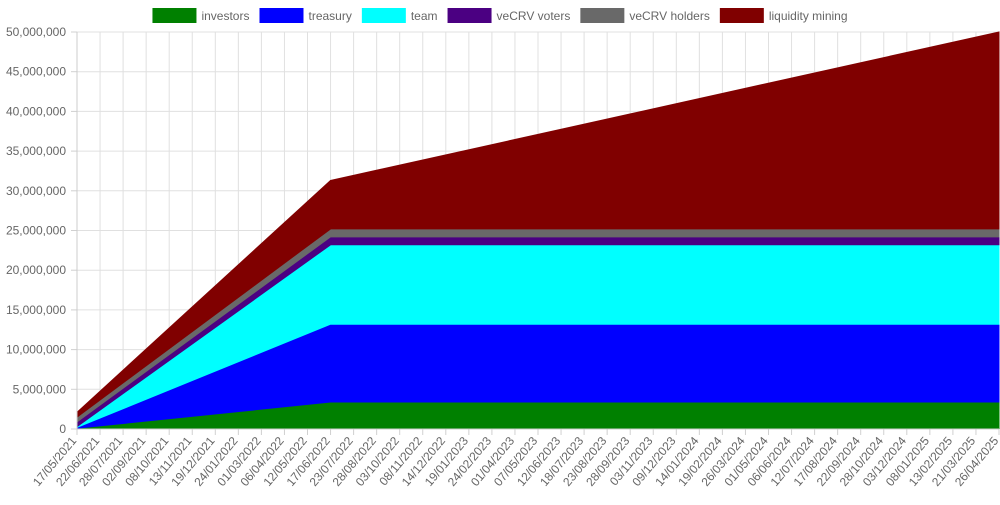 This screenshot has width=1000, height=505. Describe the element at coordinates (36, 191) in the screenshot. I see `y-tick-label: 30,000,000` at that location.